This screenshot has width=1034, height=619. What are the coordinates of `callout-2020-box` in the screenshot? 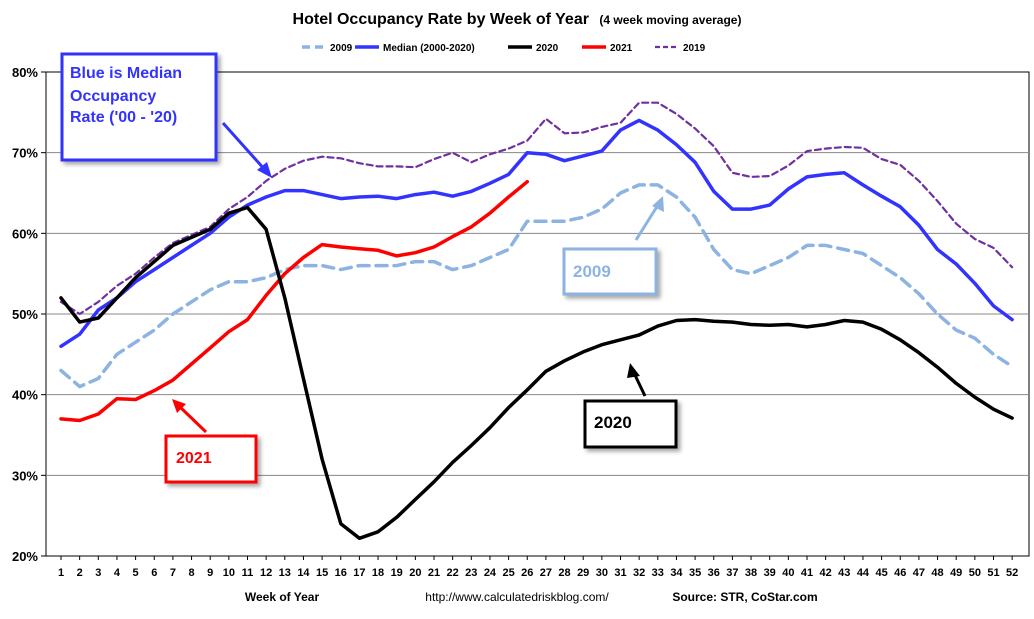 It's located at (630, 424).